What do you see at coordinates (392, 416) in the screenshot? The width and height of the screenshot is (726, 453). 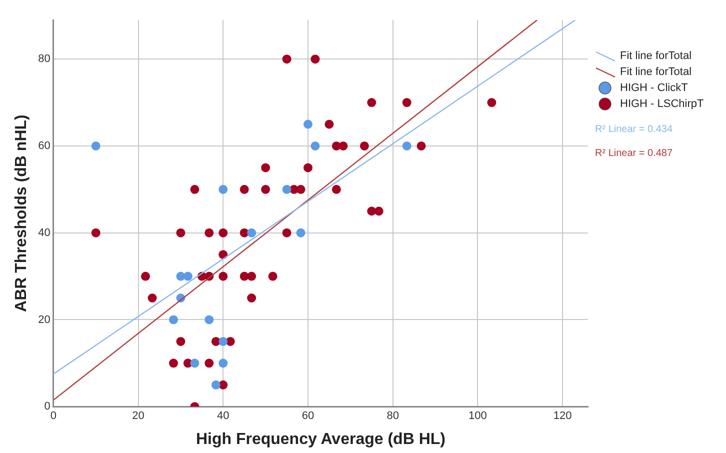 I see `x-tick-label: 80` at bounding box center [392, 416].